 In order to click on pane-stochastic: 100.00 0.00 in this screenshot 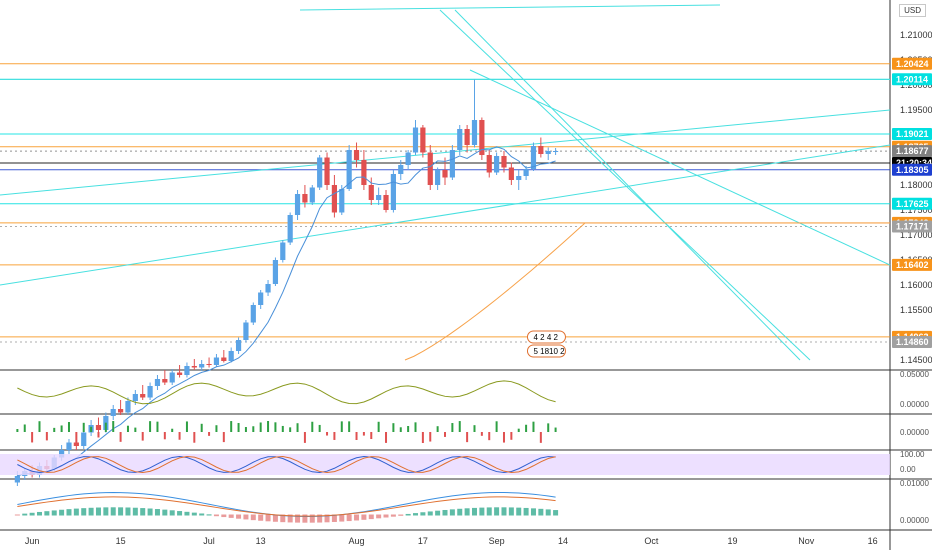, I will do `click(462, 462)`.